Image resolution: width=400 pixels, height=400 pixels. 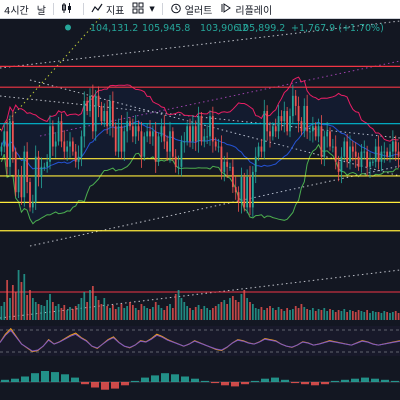 I want to click on interval-selector: 4시간, so click(x=16, y=9).